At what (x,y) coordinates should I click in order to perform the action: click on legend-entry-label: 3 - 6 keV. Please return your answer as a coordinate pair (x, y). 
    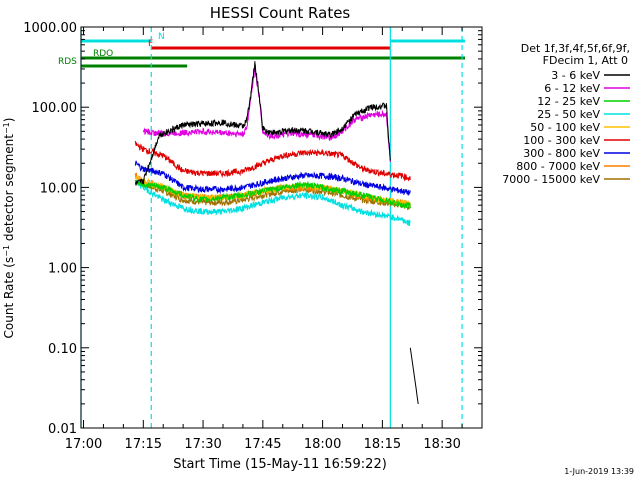
    Looking at the image, I should click on (575, 75).